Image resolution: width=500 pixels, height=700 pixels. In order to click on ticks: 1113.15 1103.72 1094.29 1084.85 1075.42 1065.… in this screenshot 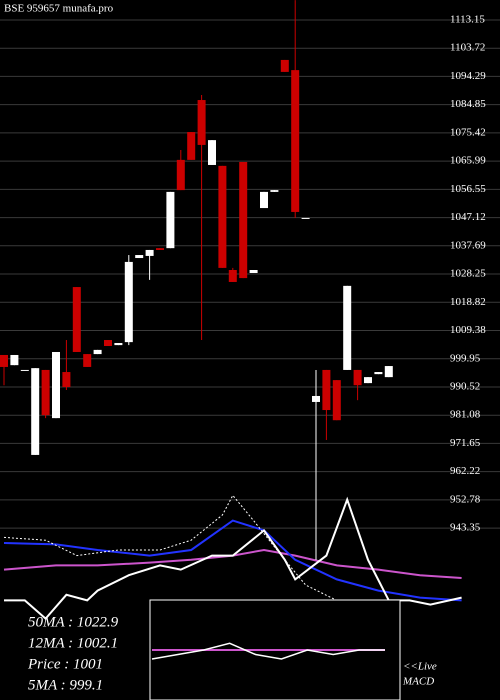, I will do `click(468, 274)`.